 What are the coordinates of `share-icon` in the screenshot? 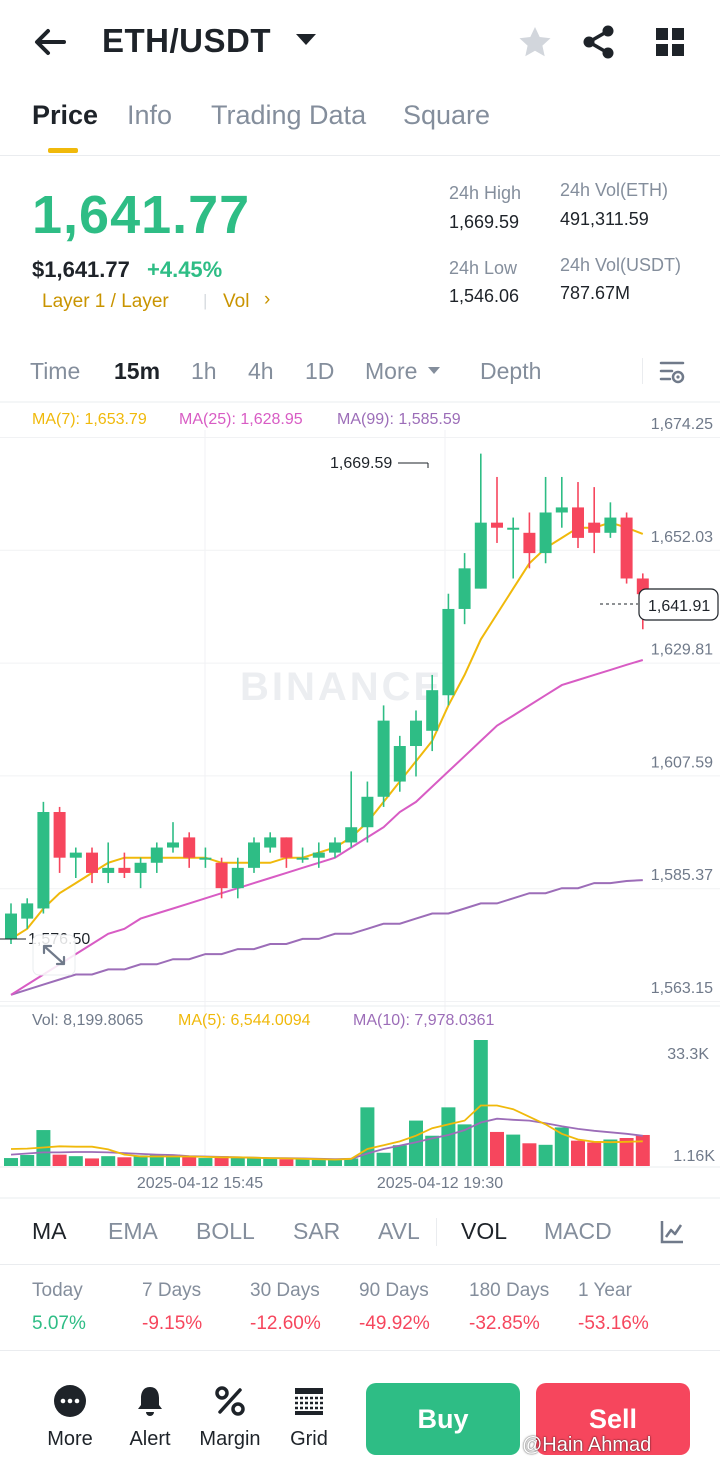 It's located at (599, 42).